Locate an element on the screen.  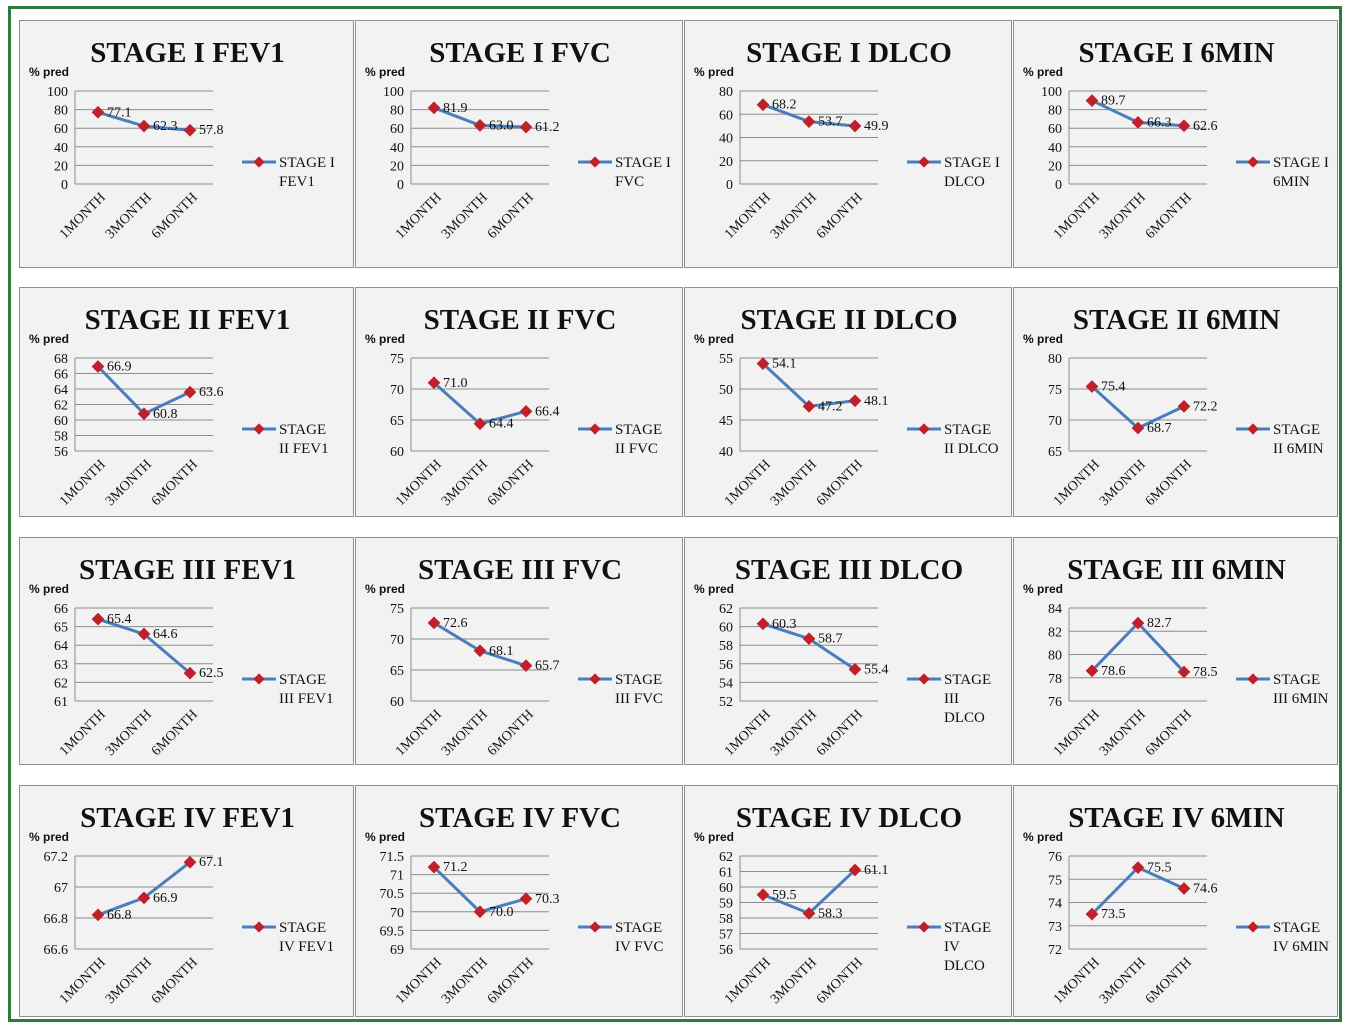
data-label: 67.1 is located at coordinates (211, 862).